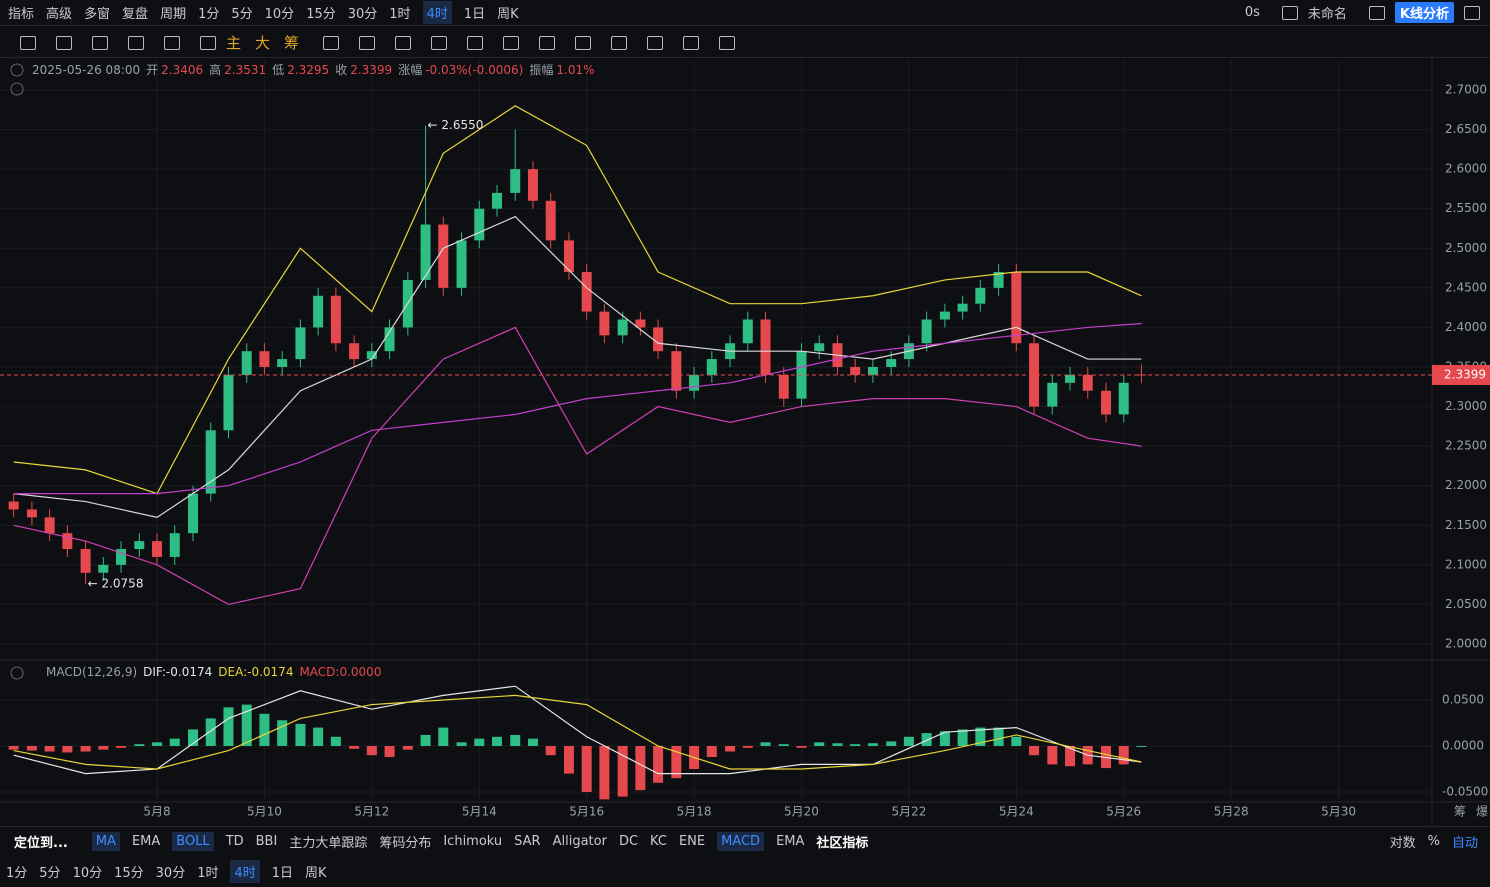 Image resolution: width=1490 pixels, height=887 pixels. Describe the element at coordinates (17, 70) in the screenshot. I see `collapse-icon` at that location.